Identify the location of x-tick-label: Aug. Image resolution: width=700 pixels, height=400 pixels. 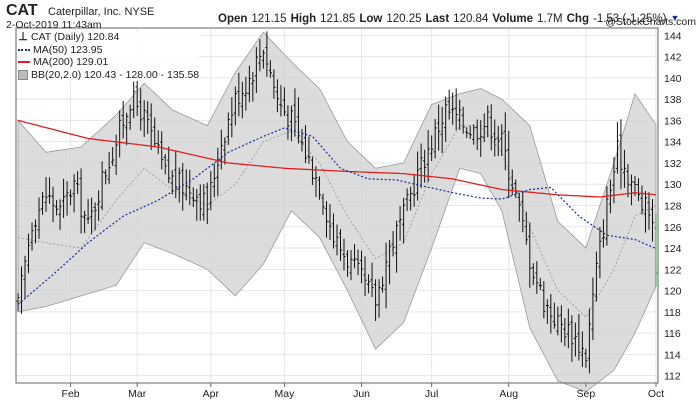
(508, 394).